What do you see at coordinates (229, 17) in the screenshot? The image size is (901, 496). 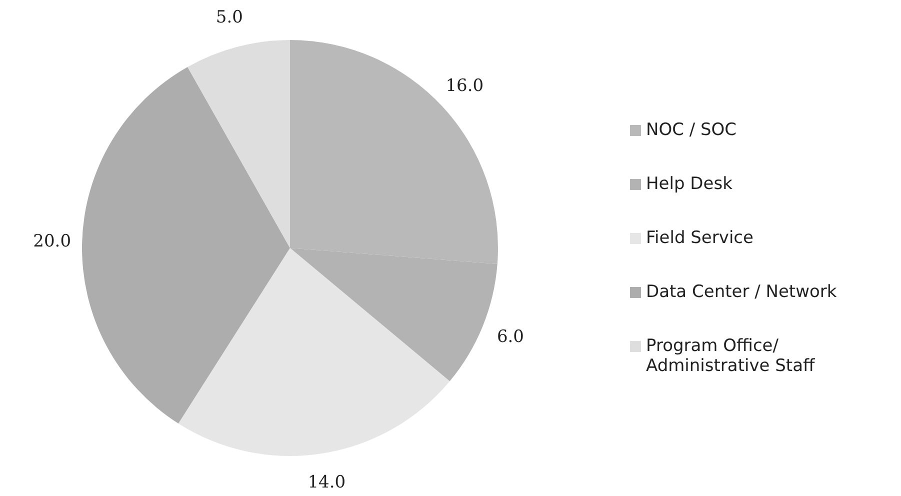 I see `data-label: 5.0` at bounding box center [229, 17].